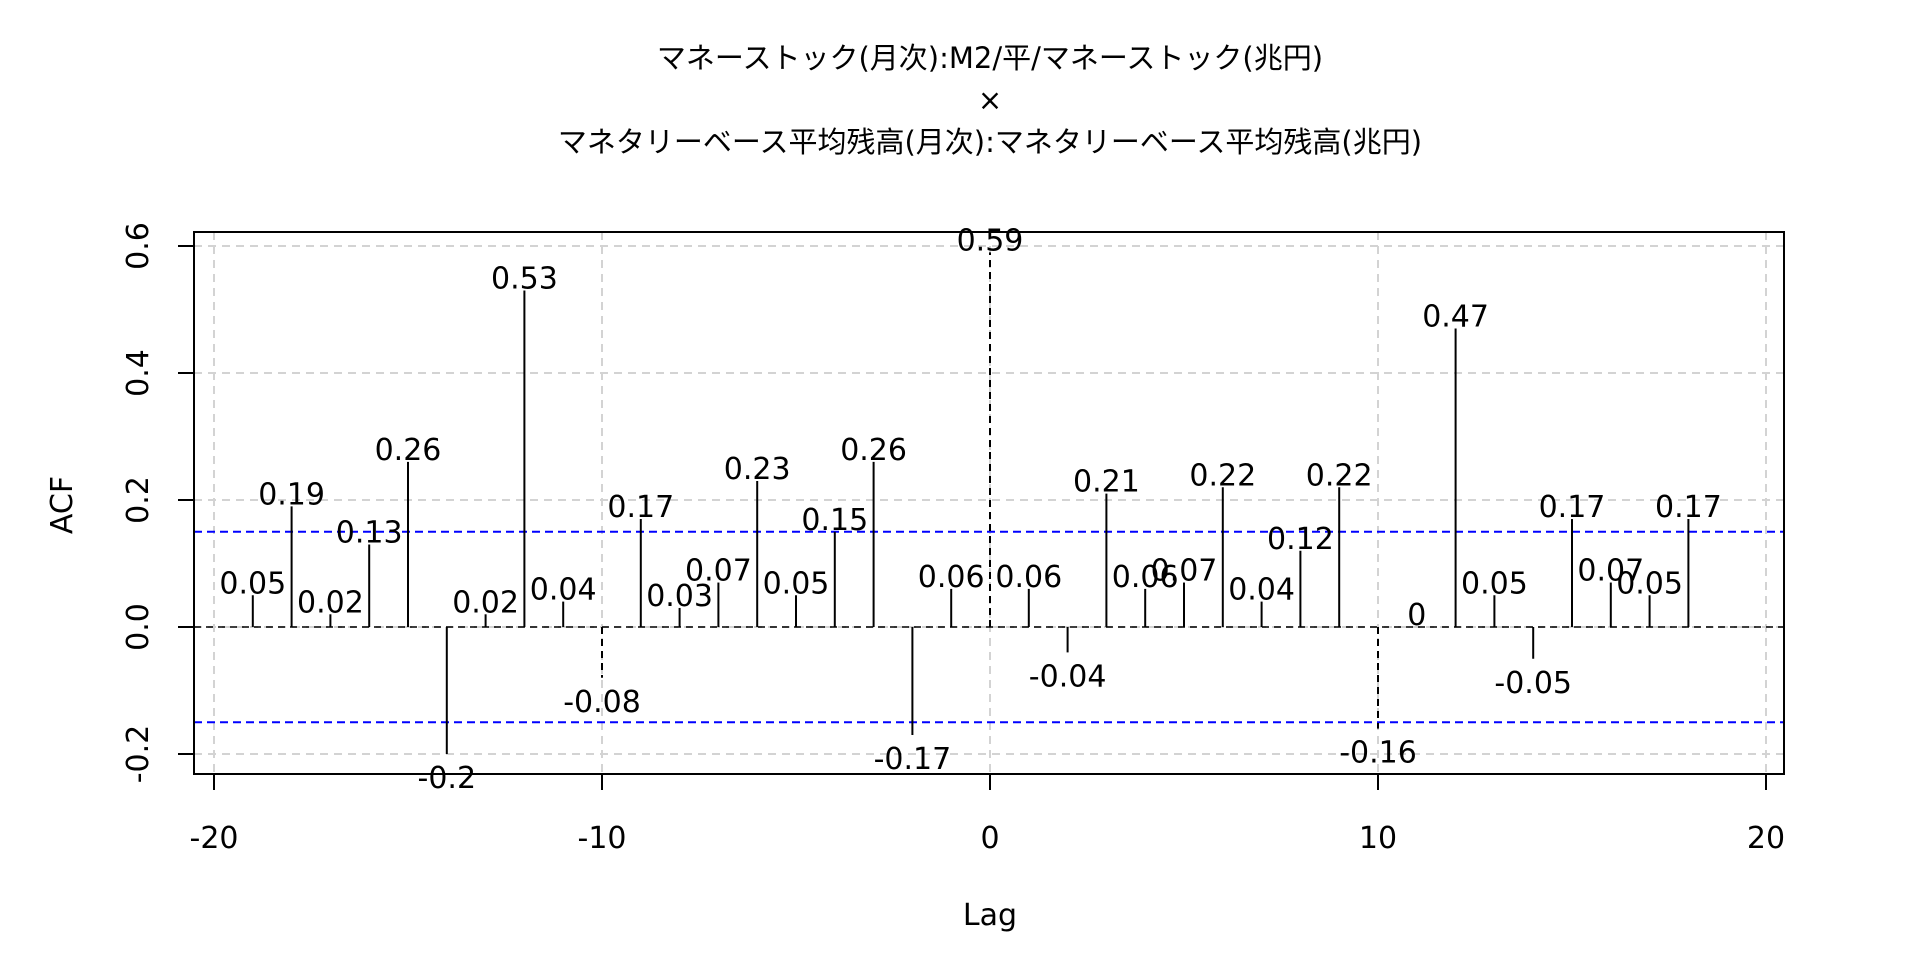 This screenshot has width=1920, height=960. Describe the element at coordinates (214, 838) in the screenshot. I see `x-tick-label-0: -20` at that location.